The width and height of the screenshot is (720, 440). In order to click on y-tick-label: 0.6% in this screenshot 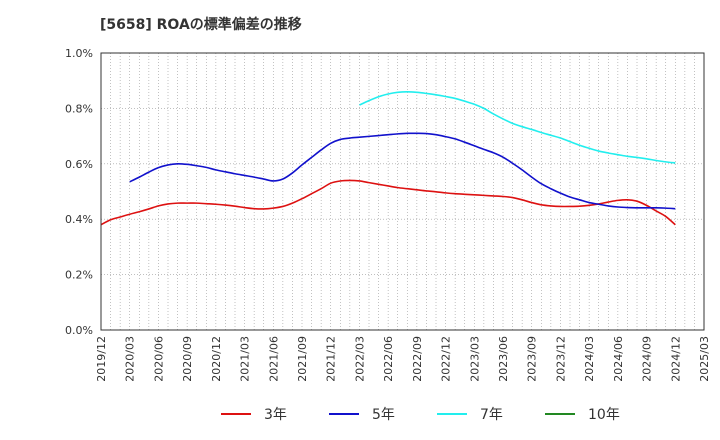, I will do `click(79, 164)`.